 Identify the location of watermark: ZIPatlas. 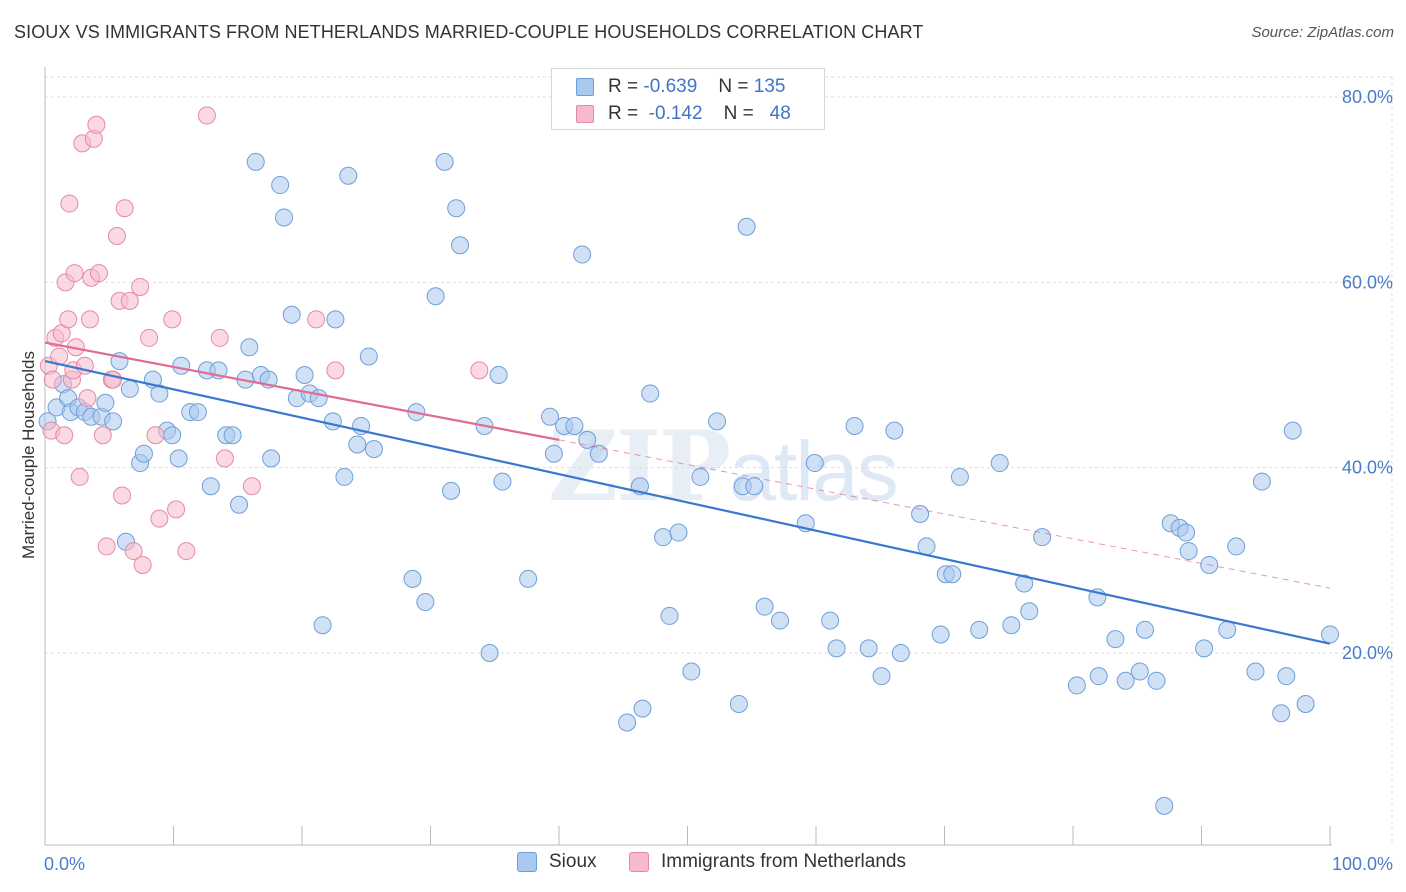
(723, 466).